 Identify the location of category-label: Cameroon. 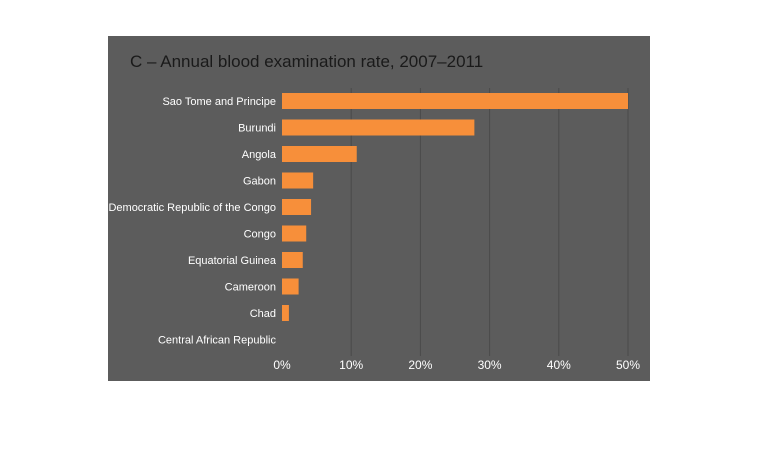
(250, 288).